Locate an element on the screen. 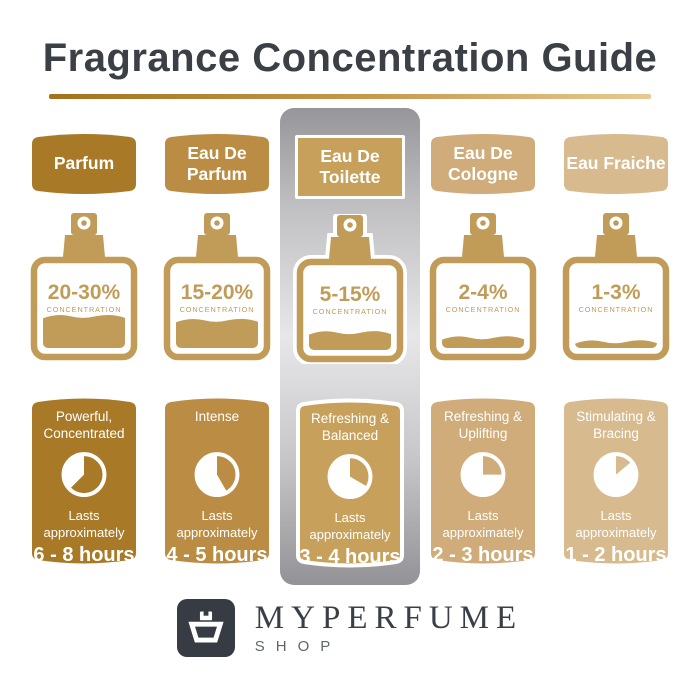 This screenshot has height=700, width=700. duration-value: 3 - 4 hours is located at coordinates (350, 557).